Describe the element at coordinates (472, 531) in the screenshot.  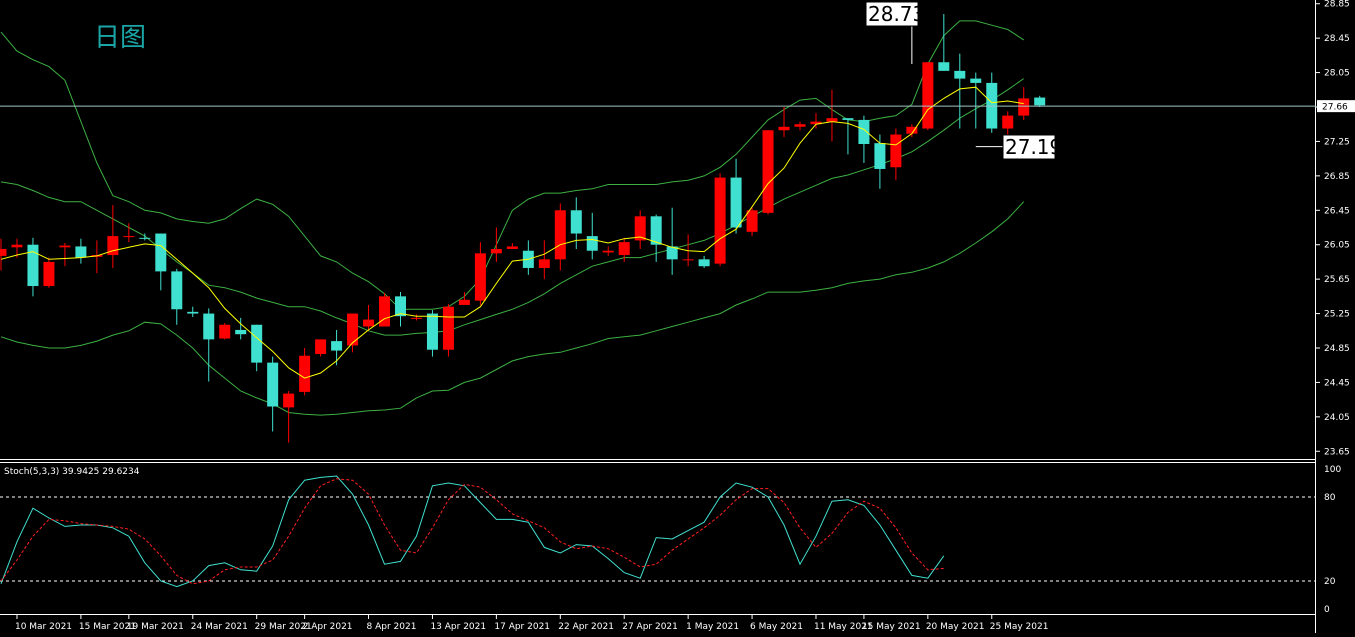
I see `stoch-main-line` at that location.